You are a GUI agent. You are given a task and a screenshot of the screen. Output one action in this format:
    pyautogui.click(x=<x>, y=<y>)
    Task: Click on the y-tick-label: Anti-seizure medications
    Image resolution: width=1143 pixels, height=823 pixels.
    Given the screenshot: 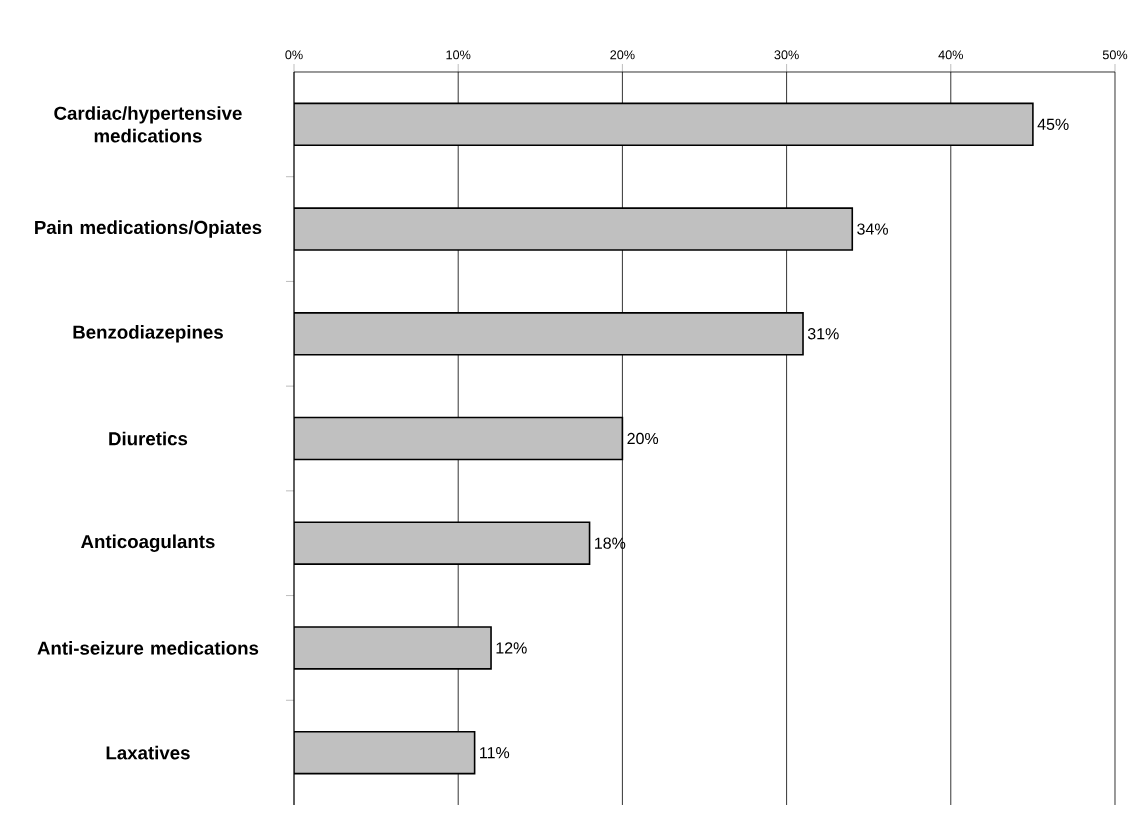 What is the action you would take?
    pyautogui.click(x=148, y=648)
    